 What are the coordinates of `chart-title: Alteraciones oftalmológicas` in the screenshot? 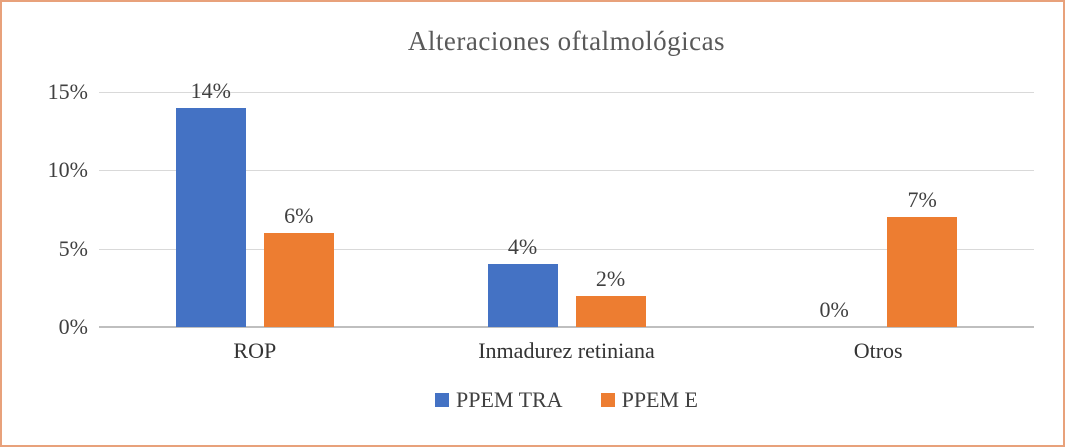 It's located at (566, 41).